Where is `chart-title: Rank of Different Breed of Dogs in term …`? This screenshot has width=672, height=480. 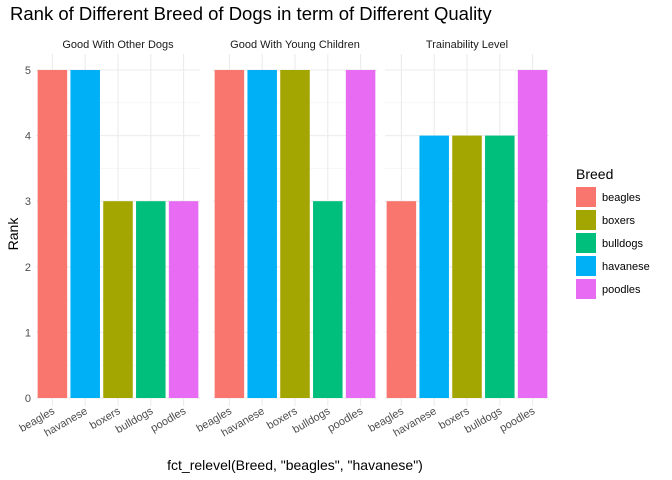
chart-title: Rank of Different Breed of Dogs in term … is located at coordinates (251, 13).